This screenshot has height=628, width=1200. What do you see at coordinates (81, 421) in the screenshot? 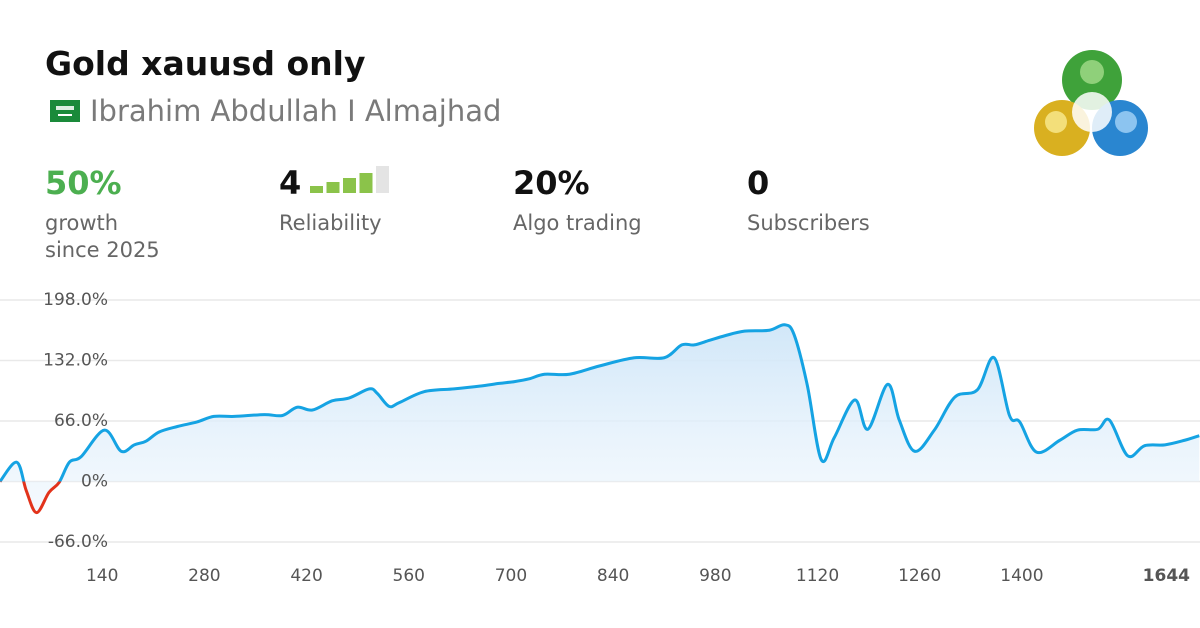
I see `y-tick-label: 66.0%` at bounding box center [81, 421].